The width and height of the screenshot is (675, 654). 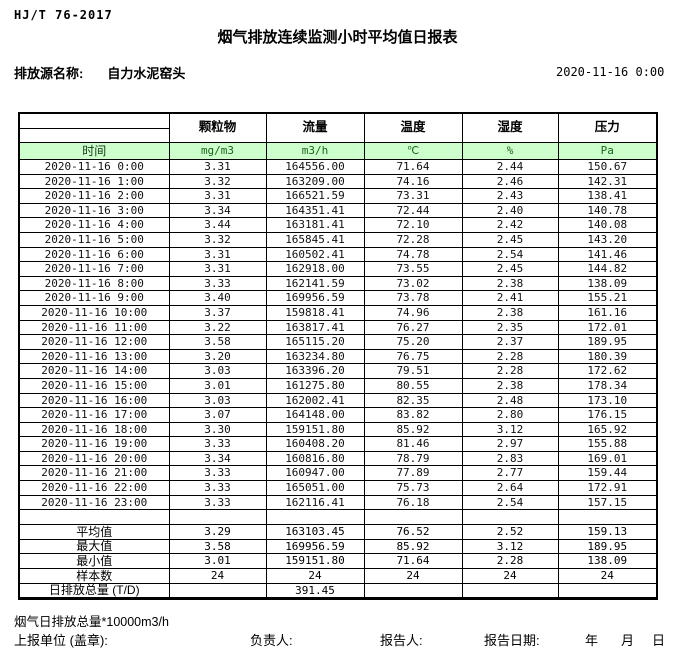 What do you see at coordinates (94, 561) in the screenshot?
I see `summary-label: 最小值` at bounding box center [94, 561].